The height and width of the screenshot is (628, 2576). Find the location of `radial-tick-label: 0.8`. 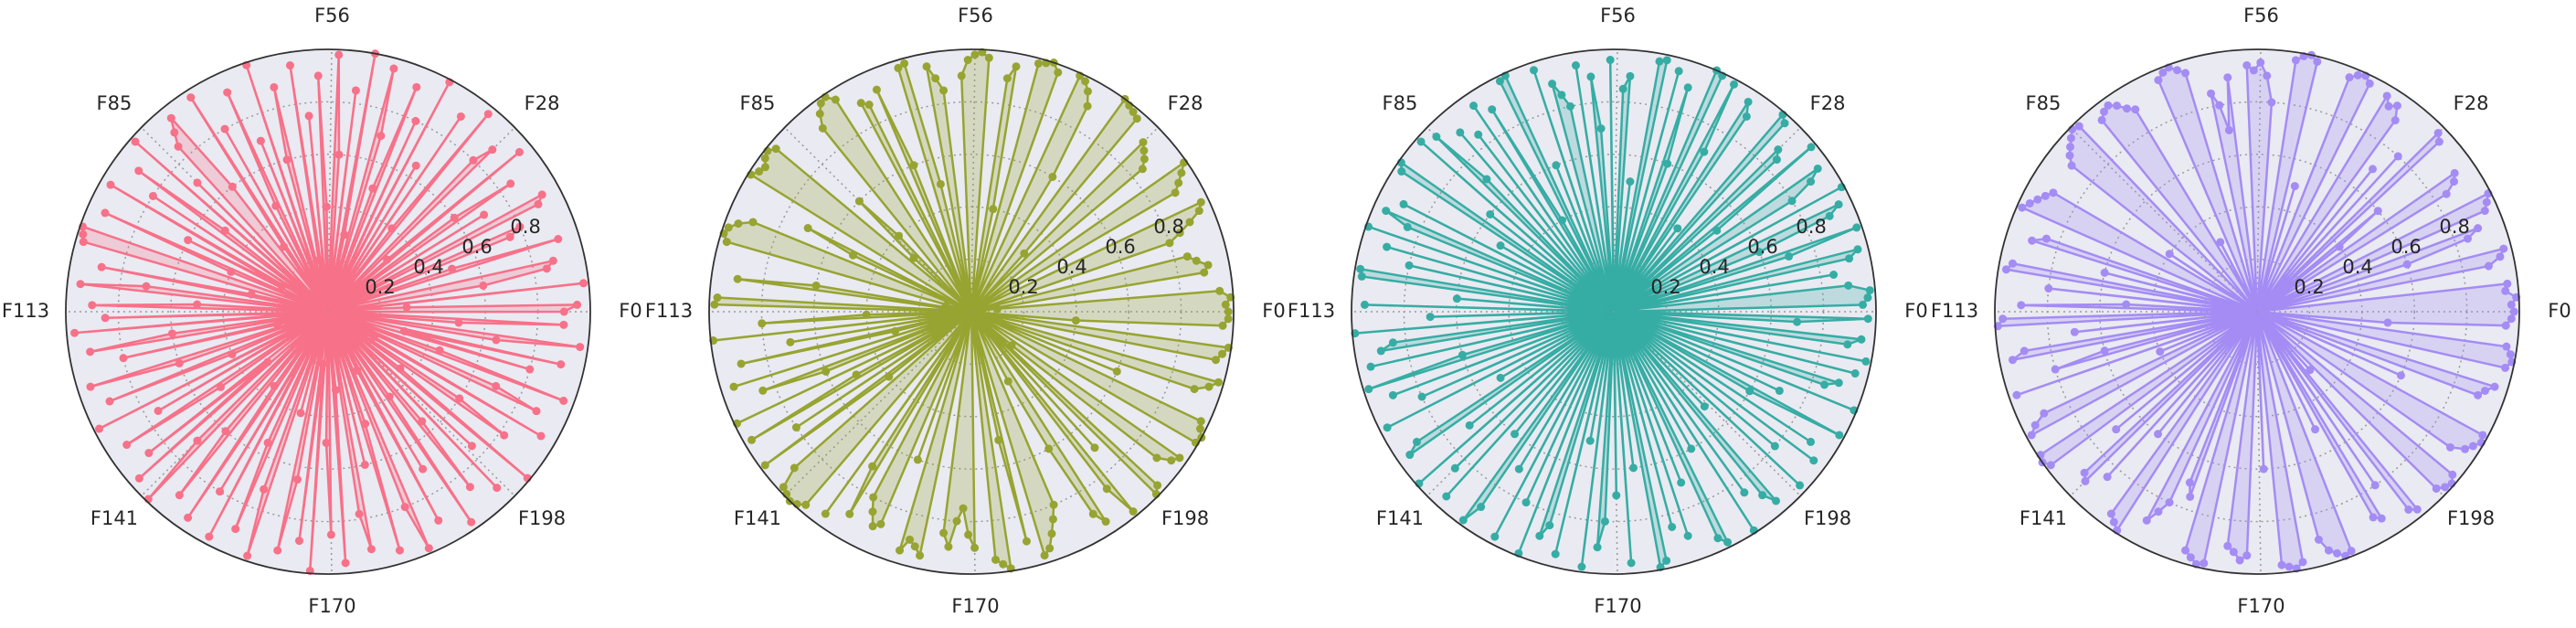

radial-tick-label: 0.8 is located at coordinates (2454, 227).